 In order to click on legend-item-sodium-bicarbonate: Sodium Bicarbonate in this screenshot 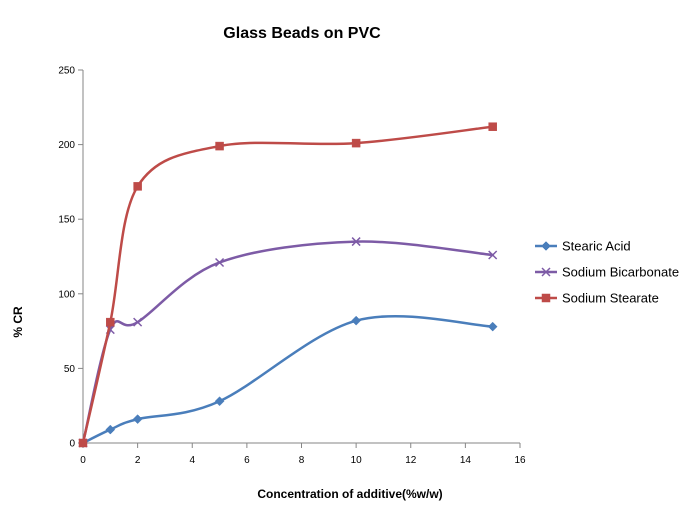, I will do `click(607, 272)`.